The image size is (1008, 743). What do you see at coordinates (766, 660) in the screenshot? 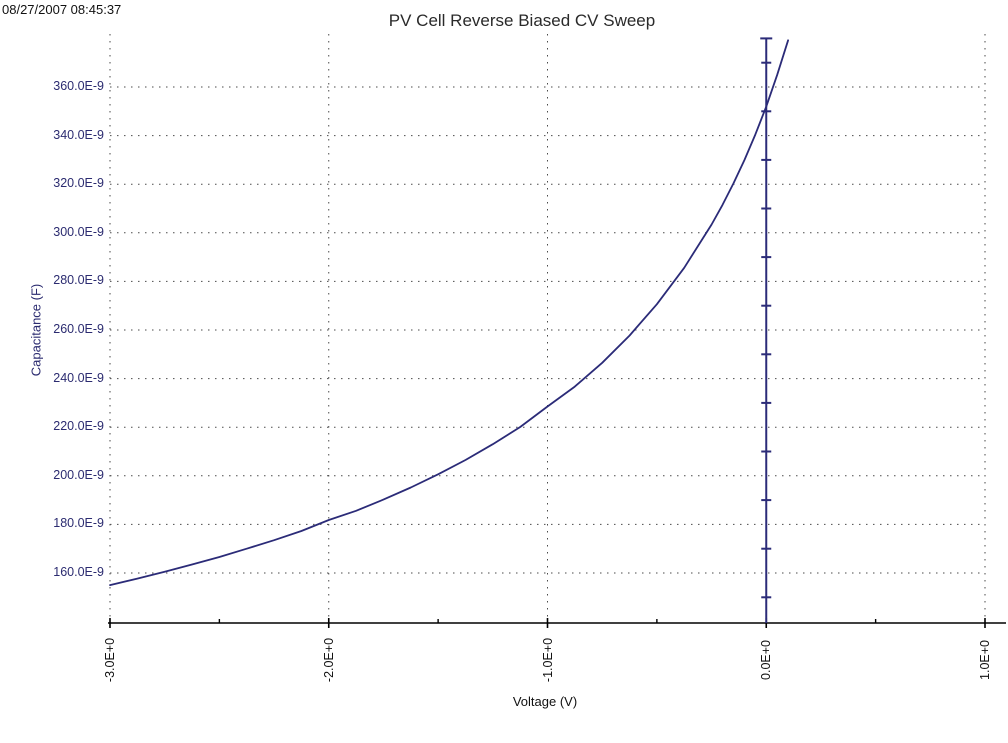
I see `x-tick-label: 0.0E+0` at bounding box center [766, 660].